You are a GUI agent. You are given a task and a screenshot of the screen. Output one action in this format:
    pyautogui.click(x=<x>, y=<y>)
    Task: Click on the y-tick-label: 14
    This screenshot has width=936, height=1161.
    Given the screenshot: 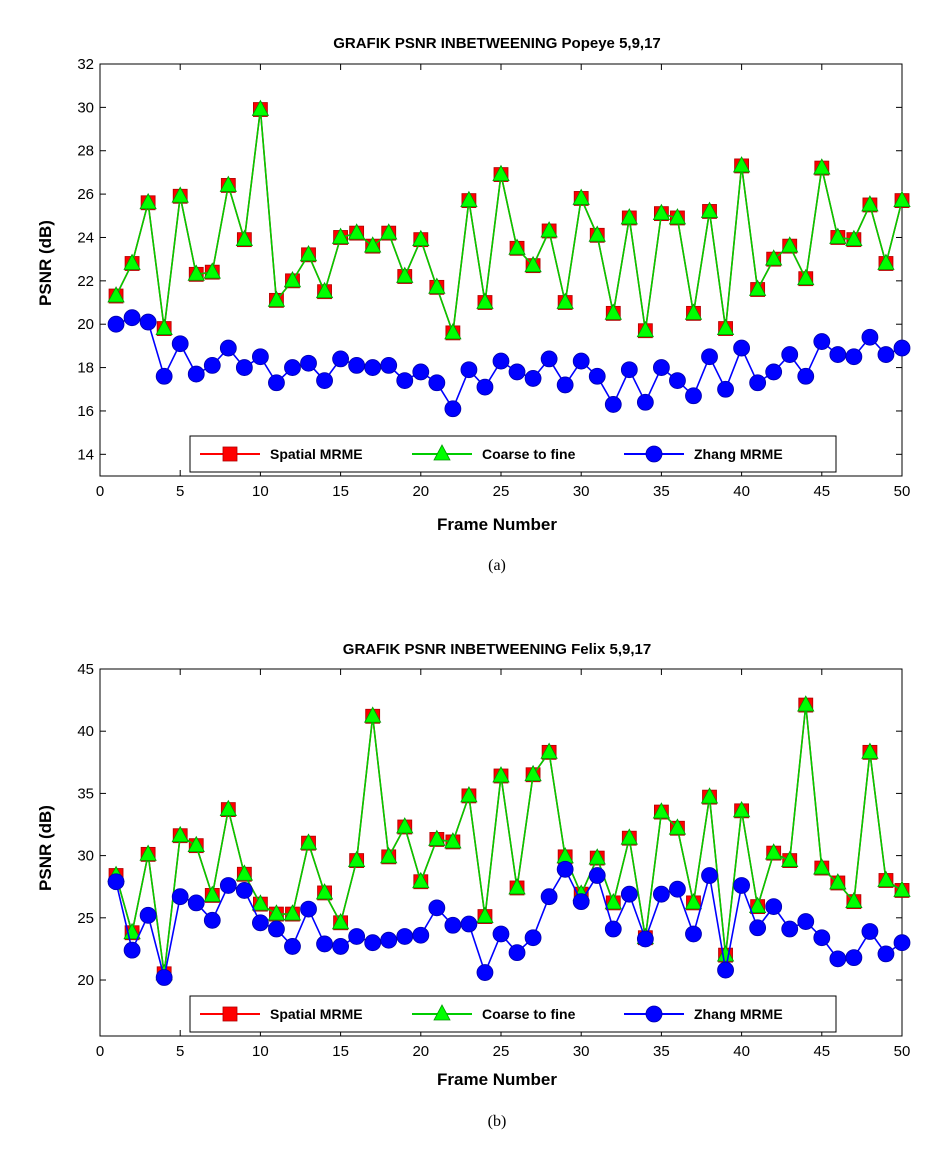 What is the action you would take?
    pyautogui.click(x=85, y=454)
    